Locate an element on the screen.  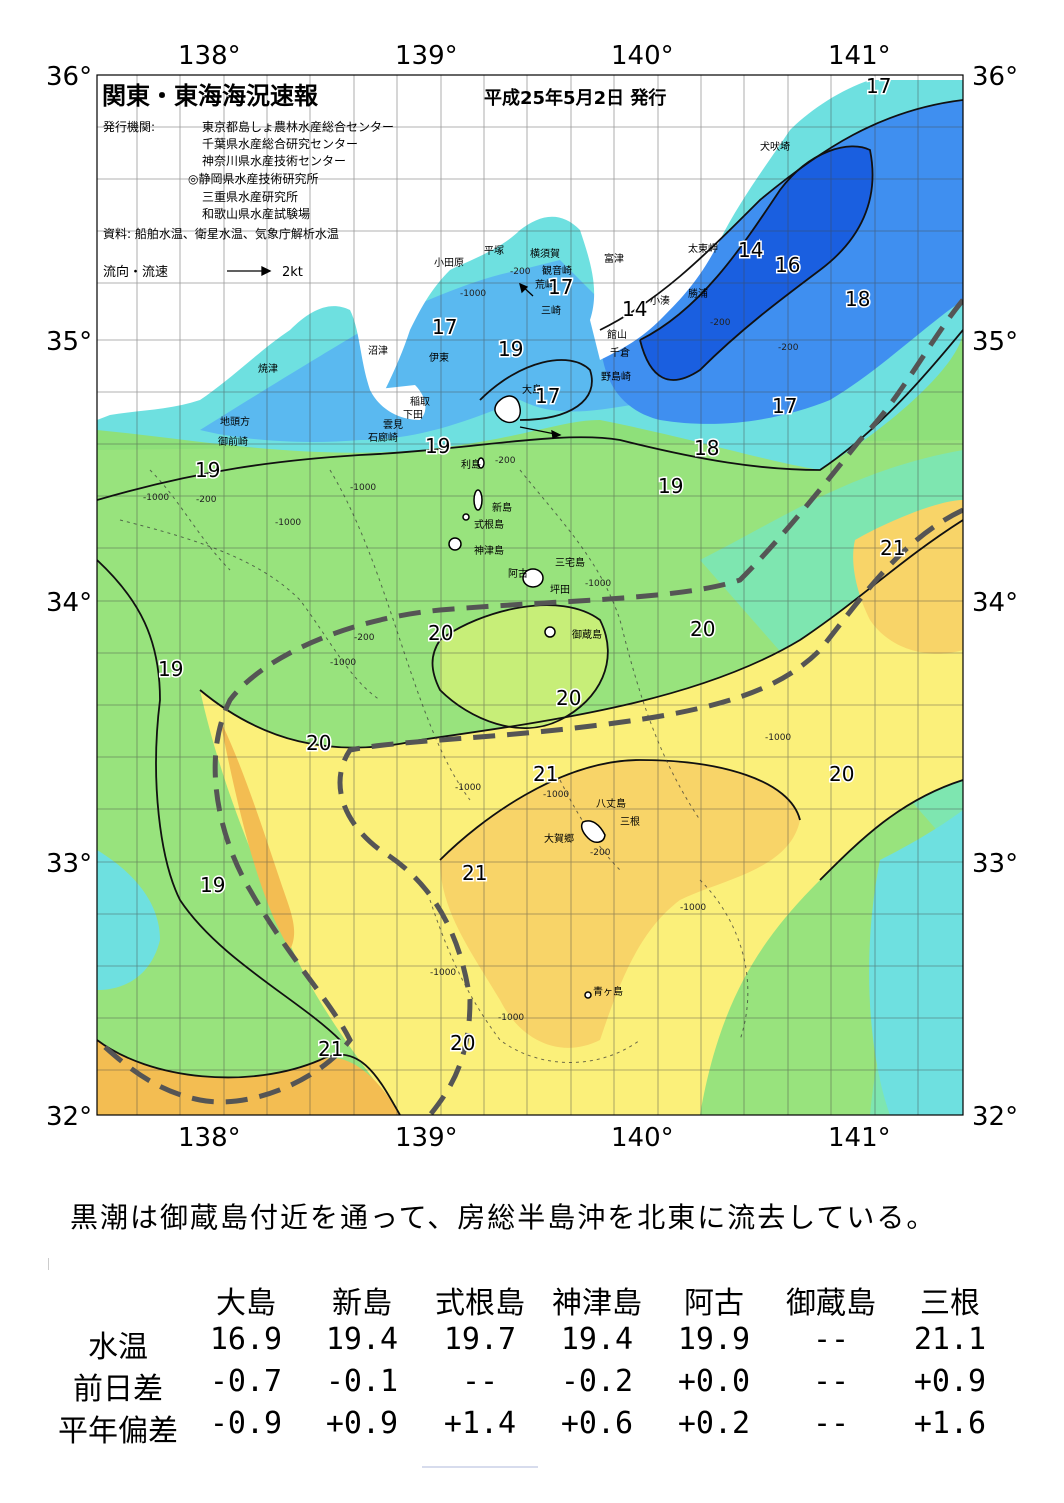
place-name: 式根島 is located at coordinates (489, 524).